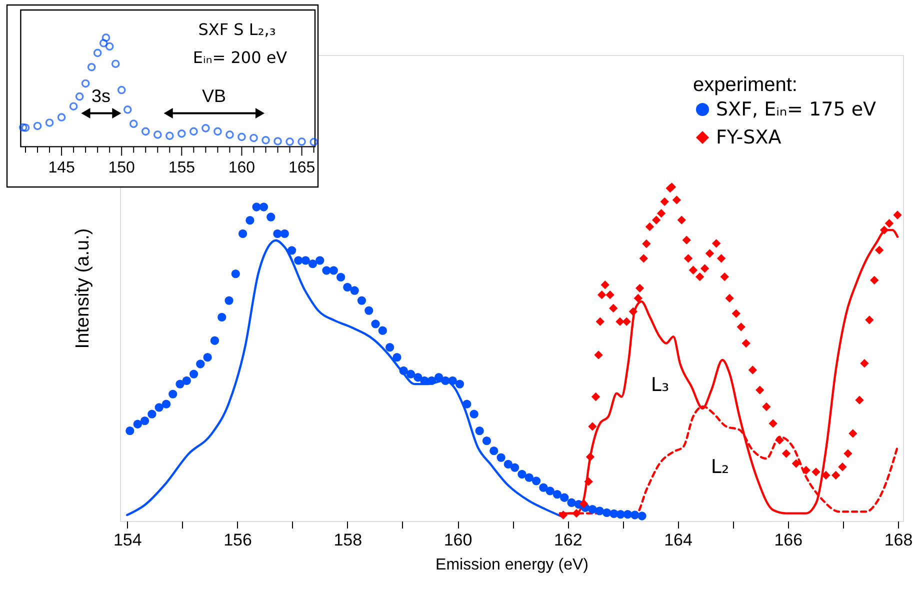 The image size is (920, 596). Describe the element at coordinates (83, 288) in the screenshot. I see `y-axis-title: Intensity (a.u.)` at that location.